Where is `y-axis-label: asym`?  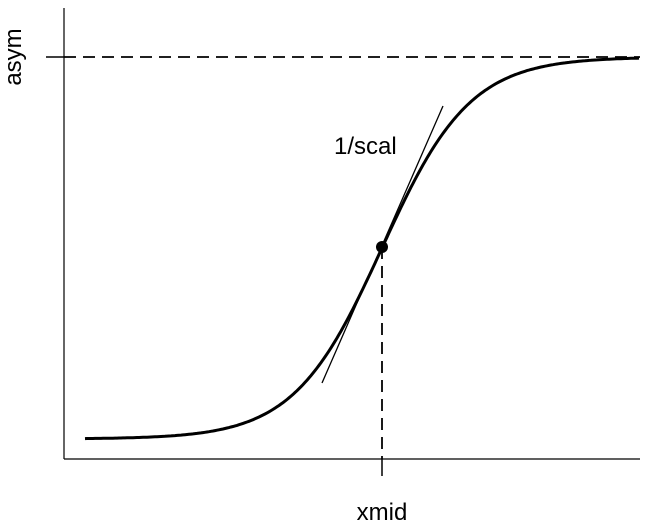
y-axis-label: asym is located at coordinates (13, 56).